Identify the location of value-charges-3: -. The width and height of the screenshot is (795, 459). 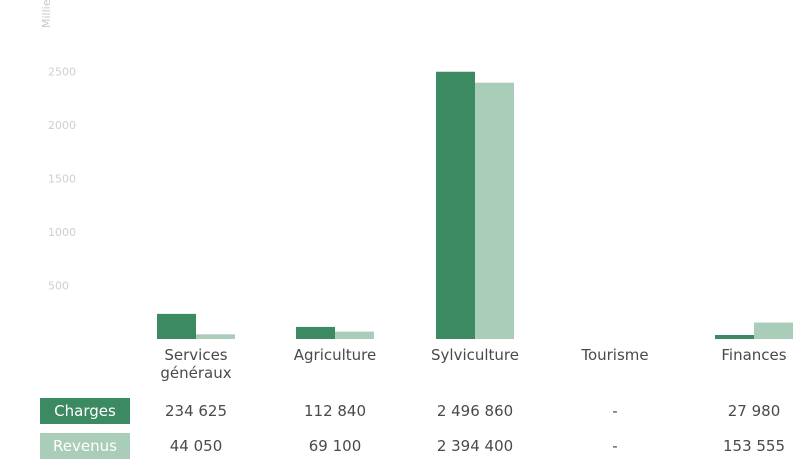
(615, 411).